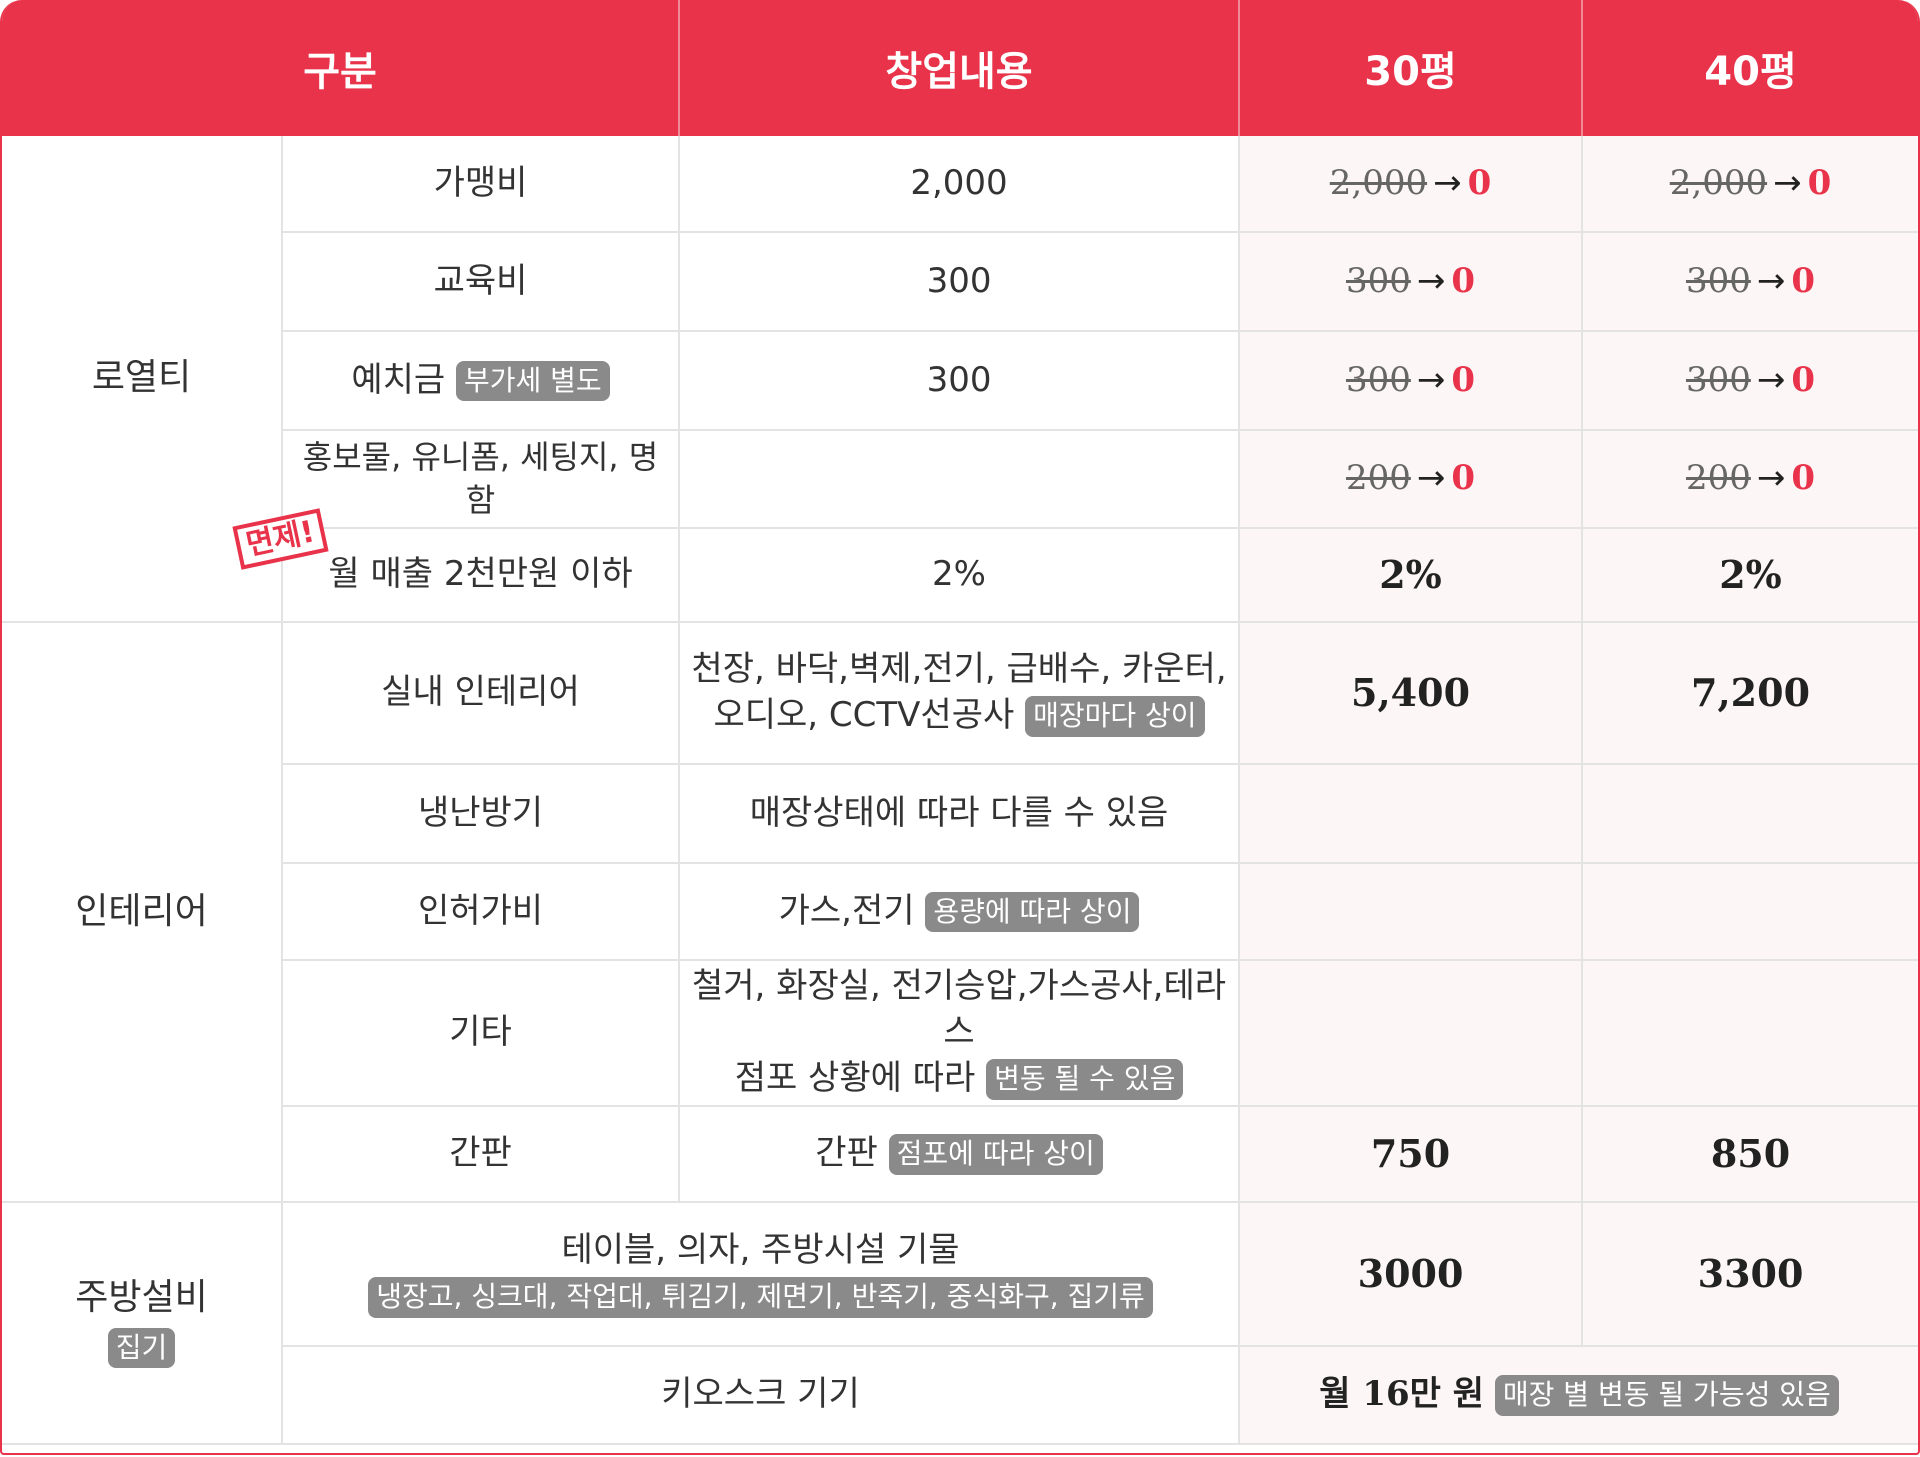 The width and height of the screenshot is (1920, 1457). What do you see at coordinates (1085, 1079) in the screenshot?
I see `note-badge: 변동 될 수 있음` at bounding box center [1085, 1079].